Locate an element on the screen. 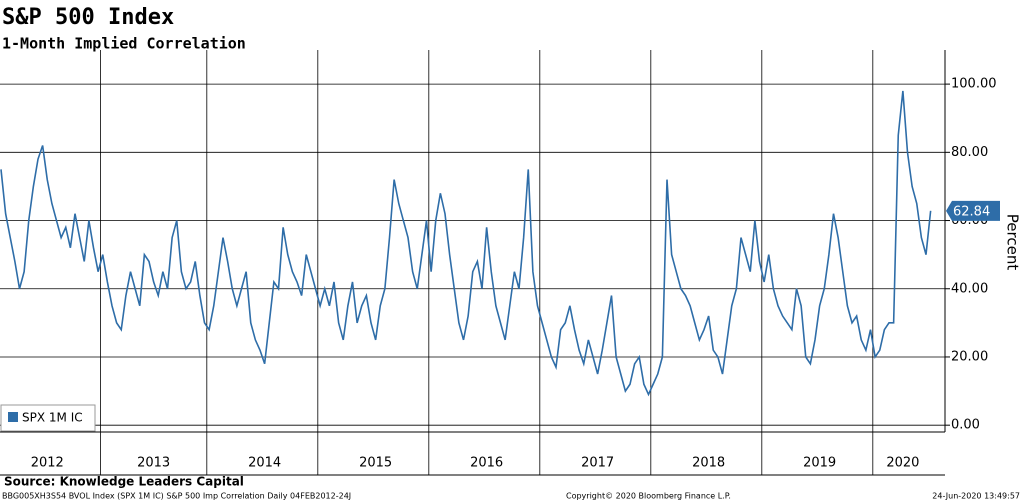 Image resolution: width=1024 pixels, height=503 pixels. x-tick-label: 2012 is located at coordinates (47, 463).